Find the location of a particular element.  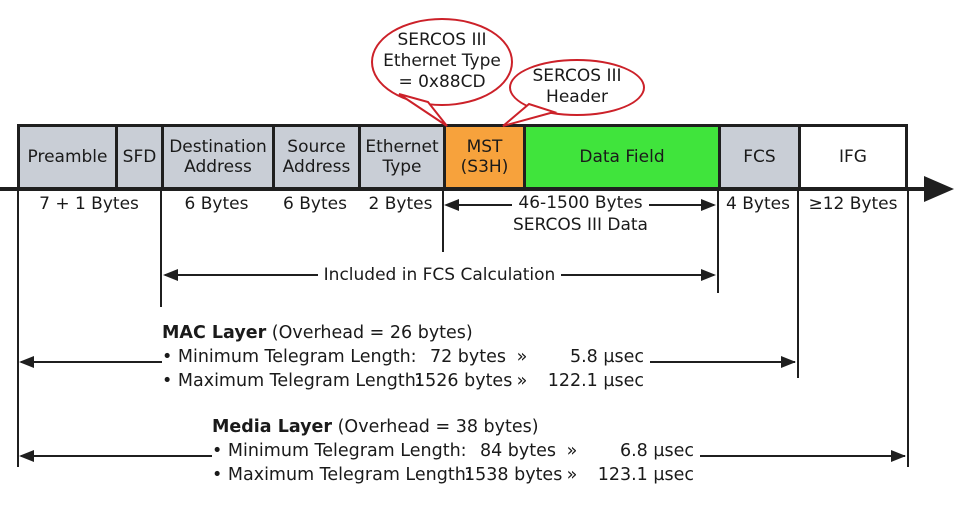

segment-ethernet-type: Ethernet Type is located at coordinates (400, 155).